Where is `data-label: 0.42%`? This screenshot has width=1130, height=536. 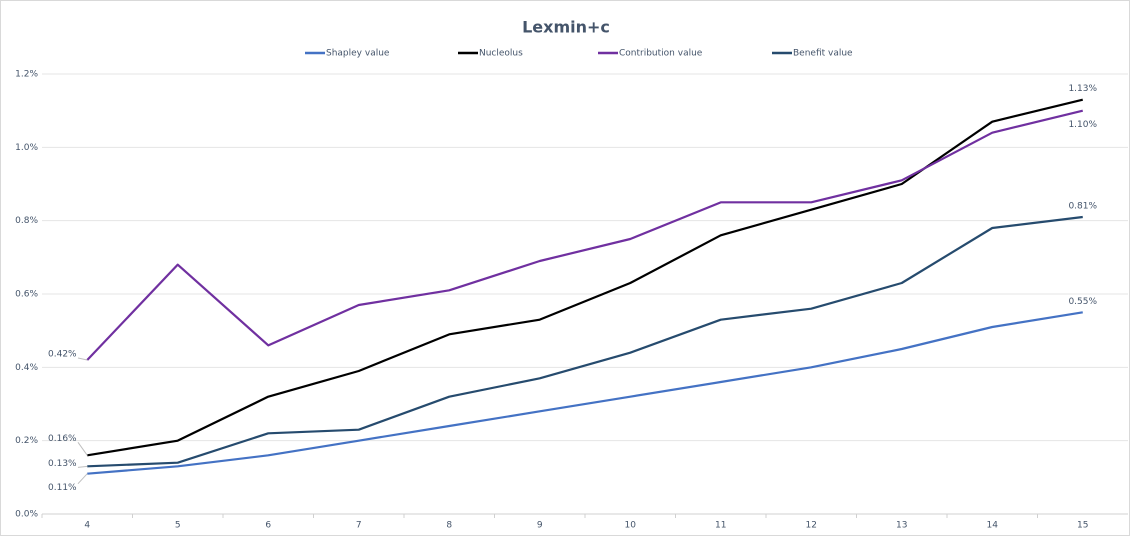
data-label: 0.42% is located at coordinates (62, 355).